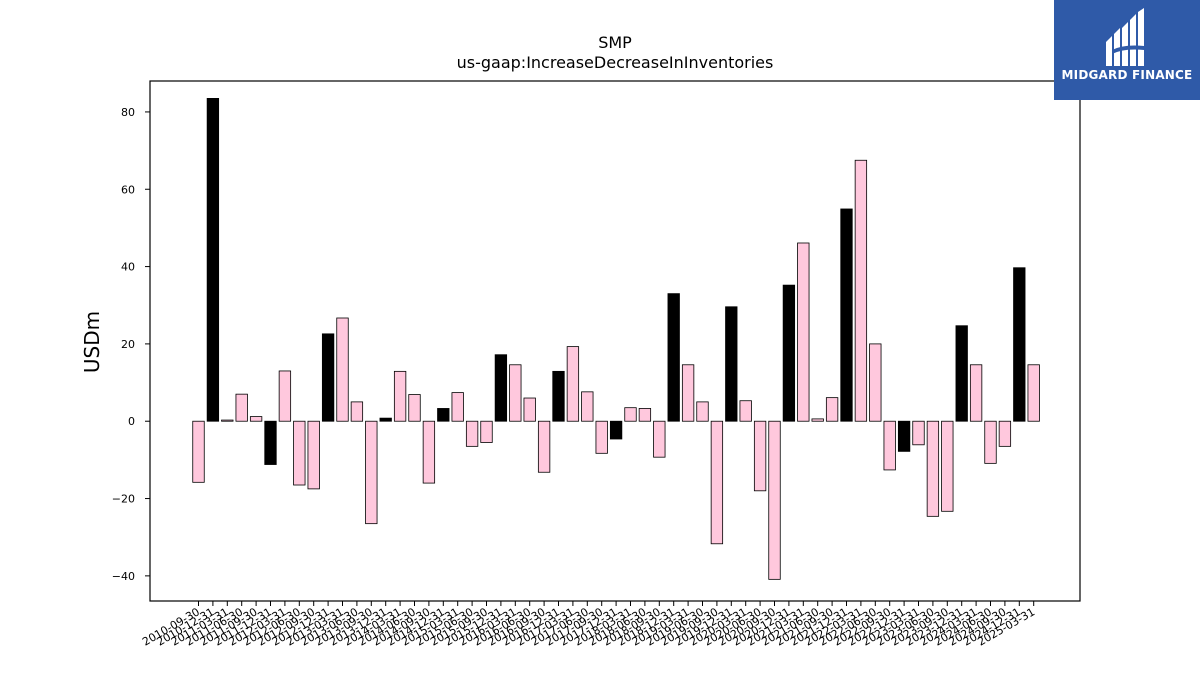  Describe the element at coordinates (123, 576) in the screenshot. I see `y-tick-label: −40` at that location.